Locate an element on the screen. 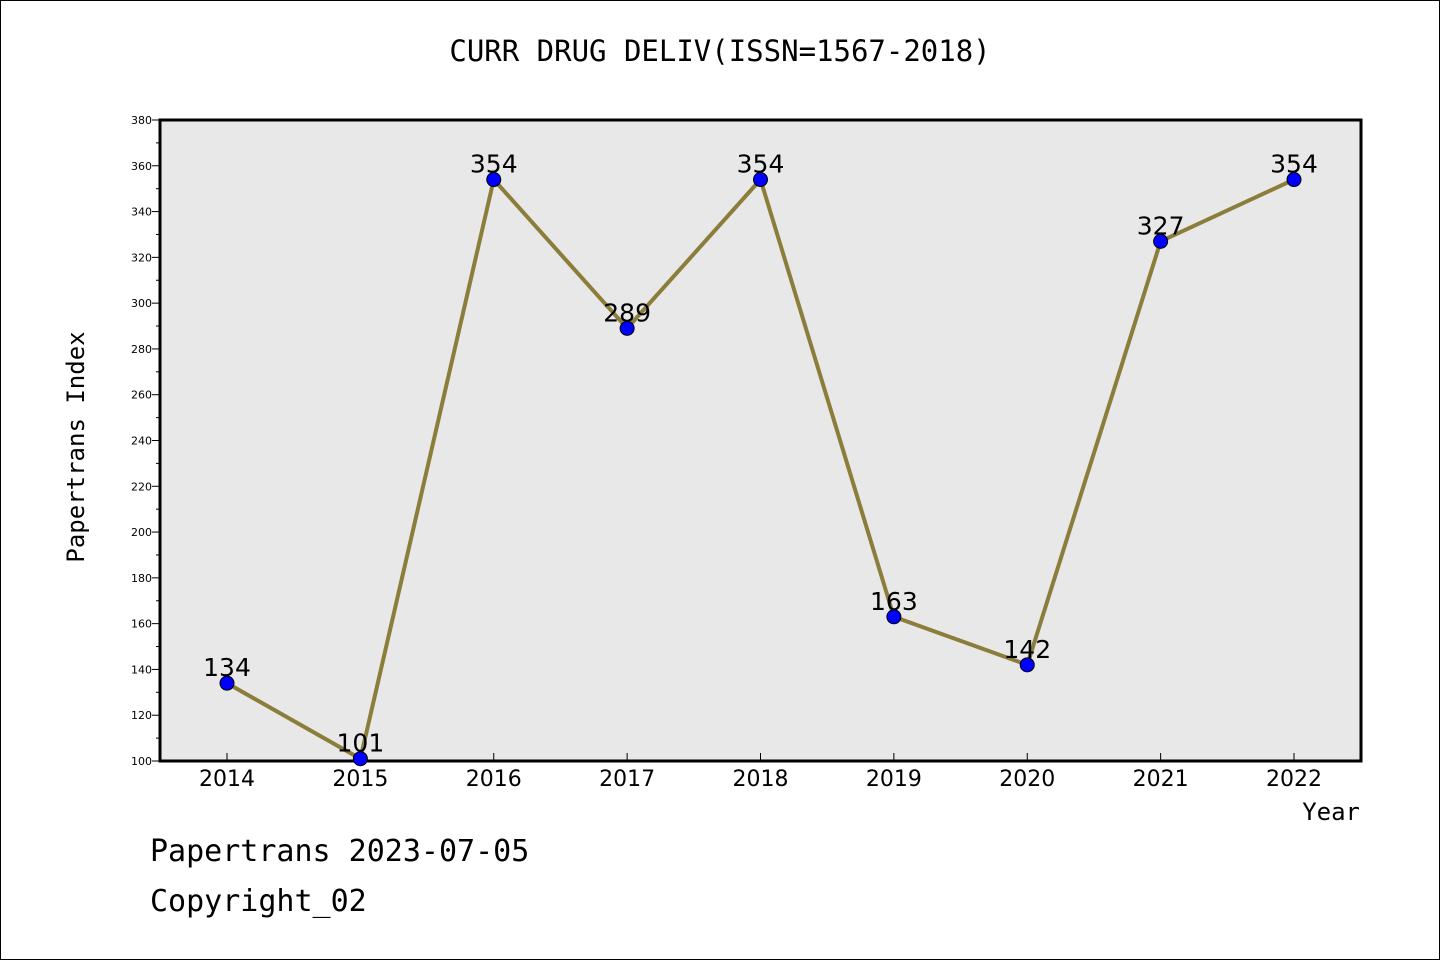 This screenshot has height=960, width=1440. y-tick-label: 220 is located at coordinates (141, 486).